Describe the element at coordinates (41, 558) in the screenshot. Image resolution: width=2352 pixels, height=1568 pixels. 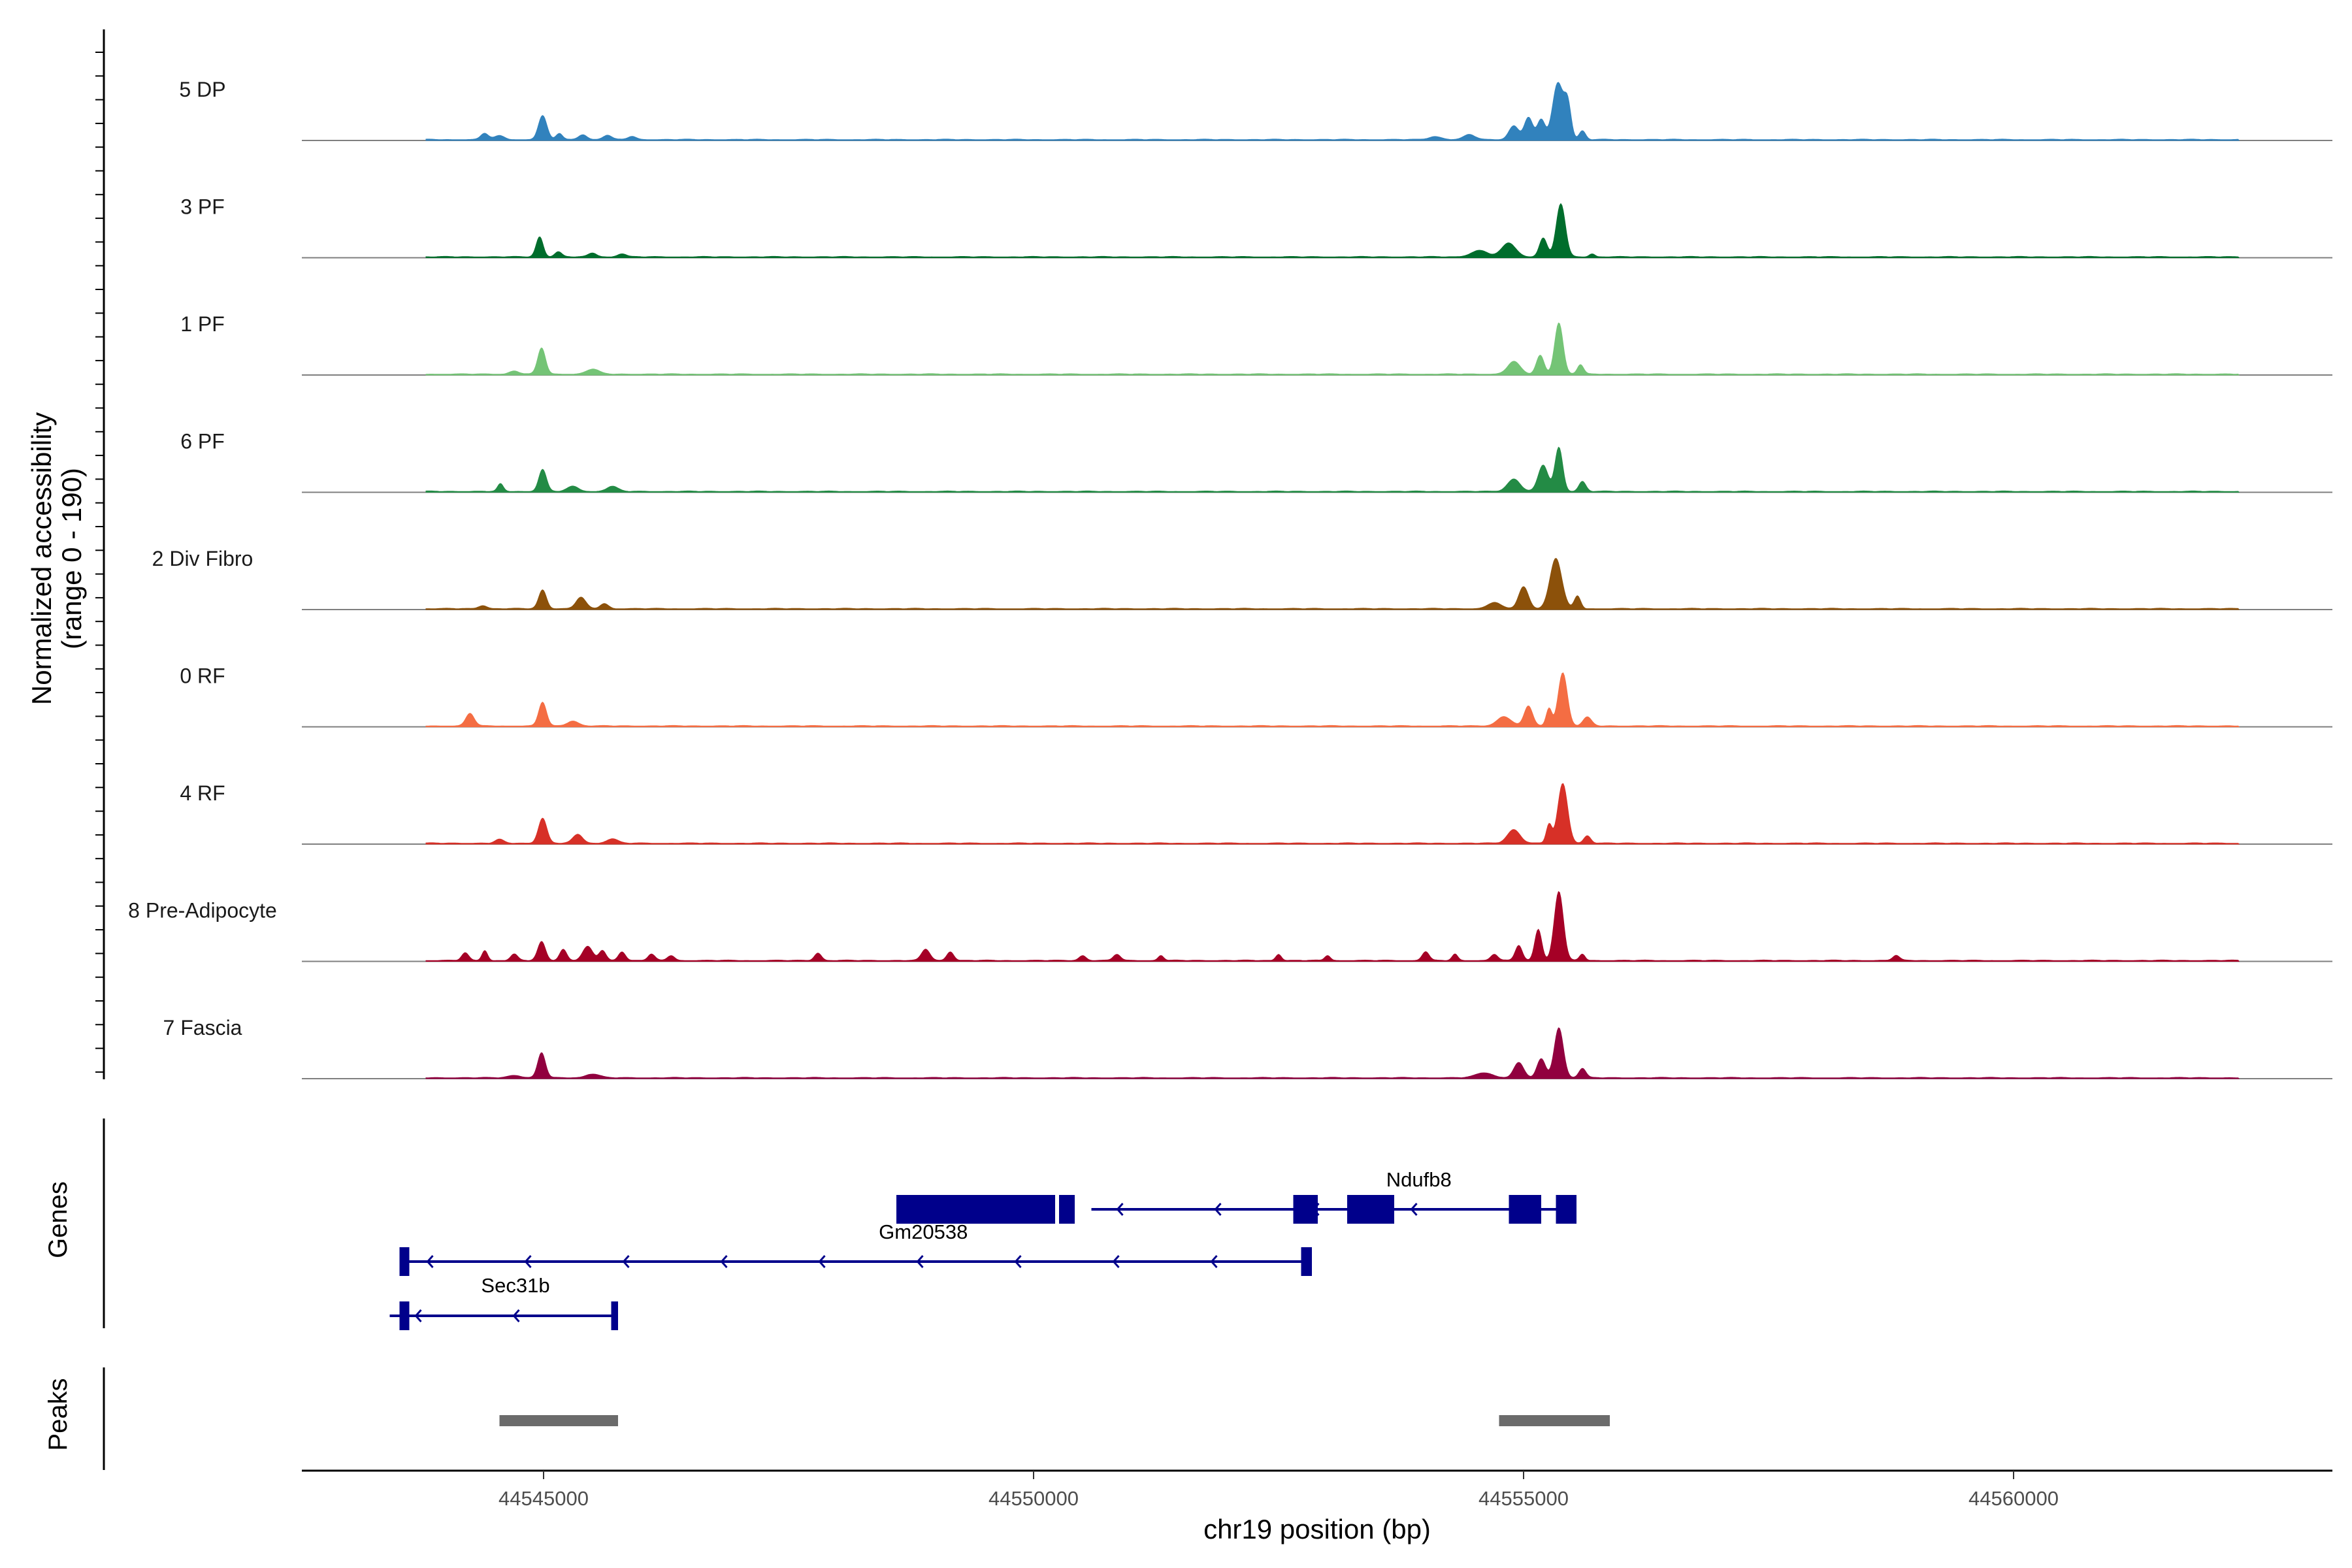
I see `y-axis-title: Normalized accessibility` at that location.